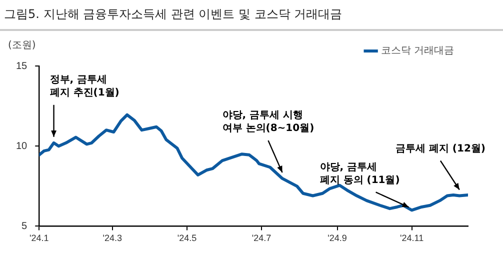 The image size is (503, 278). Describe the element at coordinates (85, 86) in the screenshot. I see `annotation: 정부, 금투세 폐지 추진(1월)` at that location.